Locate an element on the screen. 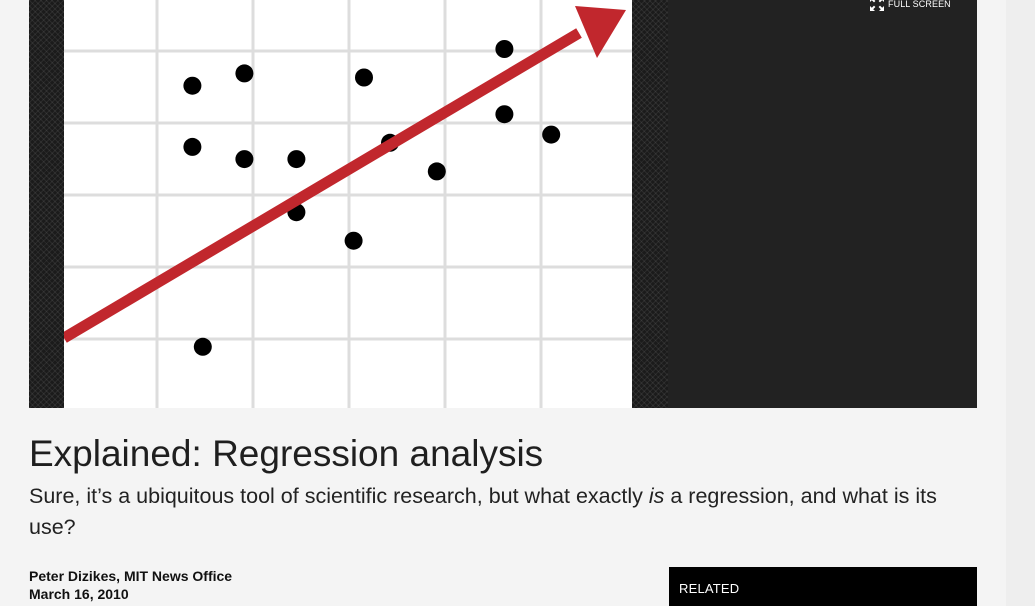 The image size is (1035, 606). related-heading: RELATED is located at coordinates (709, 588).